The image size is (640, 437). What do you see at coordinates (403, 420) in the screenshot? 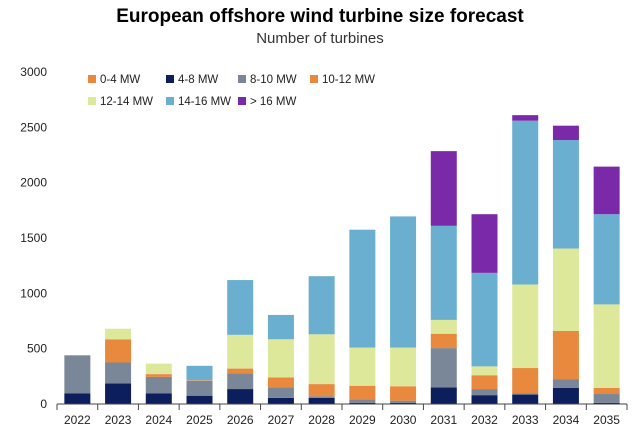
I see `x-tick-label: 2030` at bounding box center [403, 420].